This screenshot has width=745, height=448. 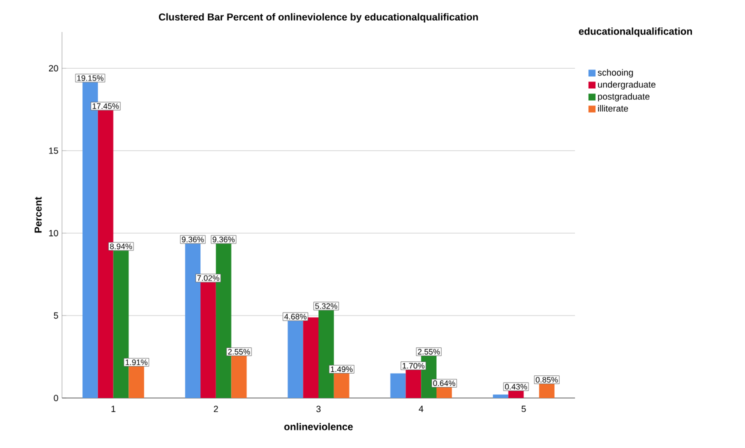 I want to click on legend-label: schooing, so click(x=615, y=73).